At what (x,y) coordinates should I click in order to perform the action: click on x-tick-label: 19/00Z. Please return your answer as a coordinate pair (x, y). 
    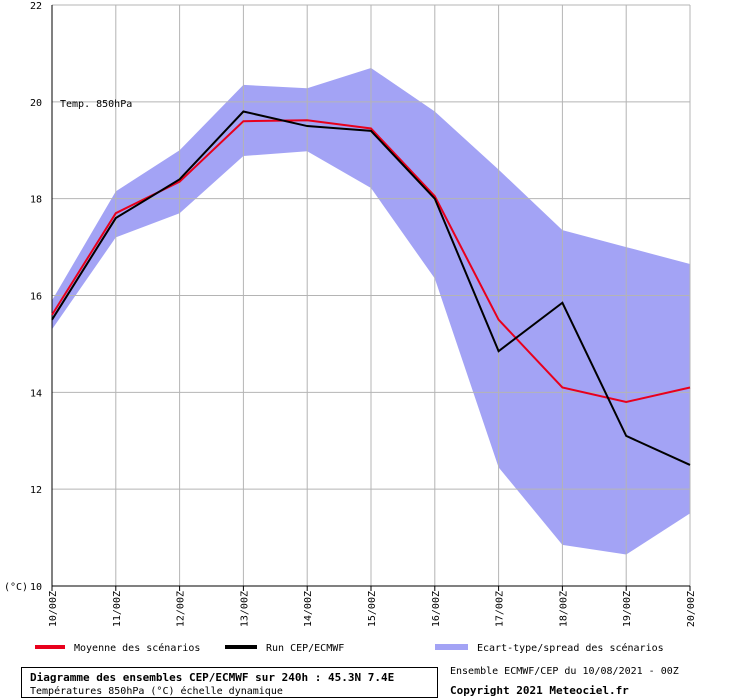
    Looking at the image, I should click on (627, 609).